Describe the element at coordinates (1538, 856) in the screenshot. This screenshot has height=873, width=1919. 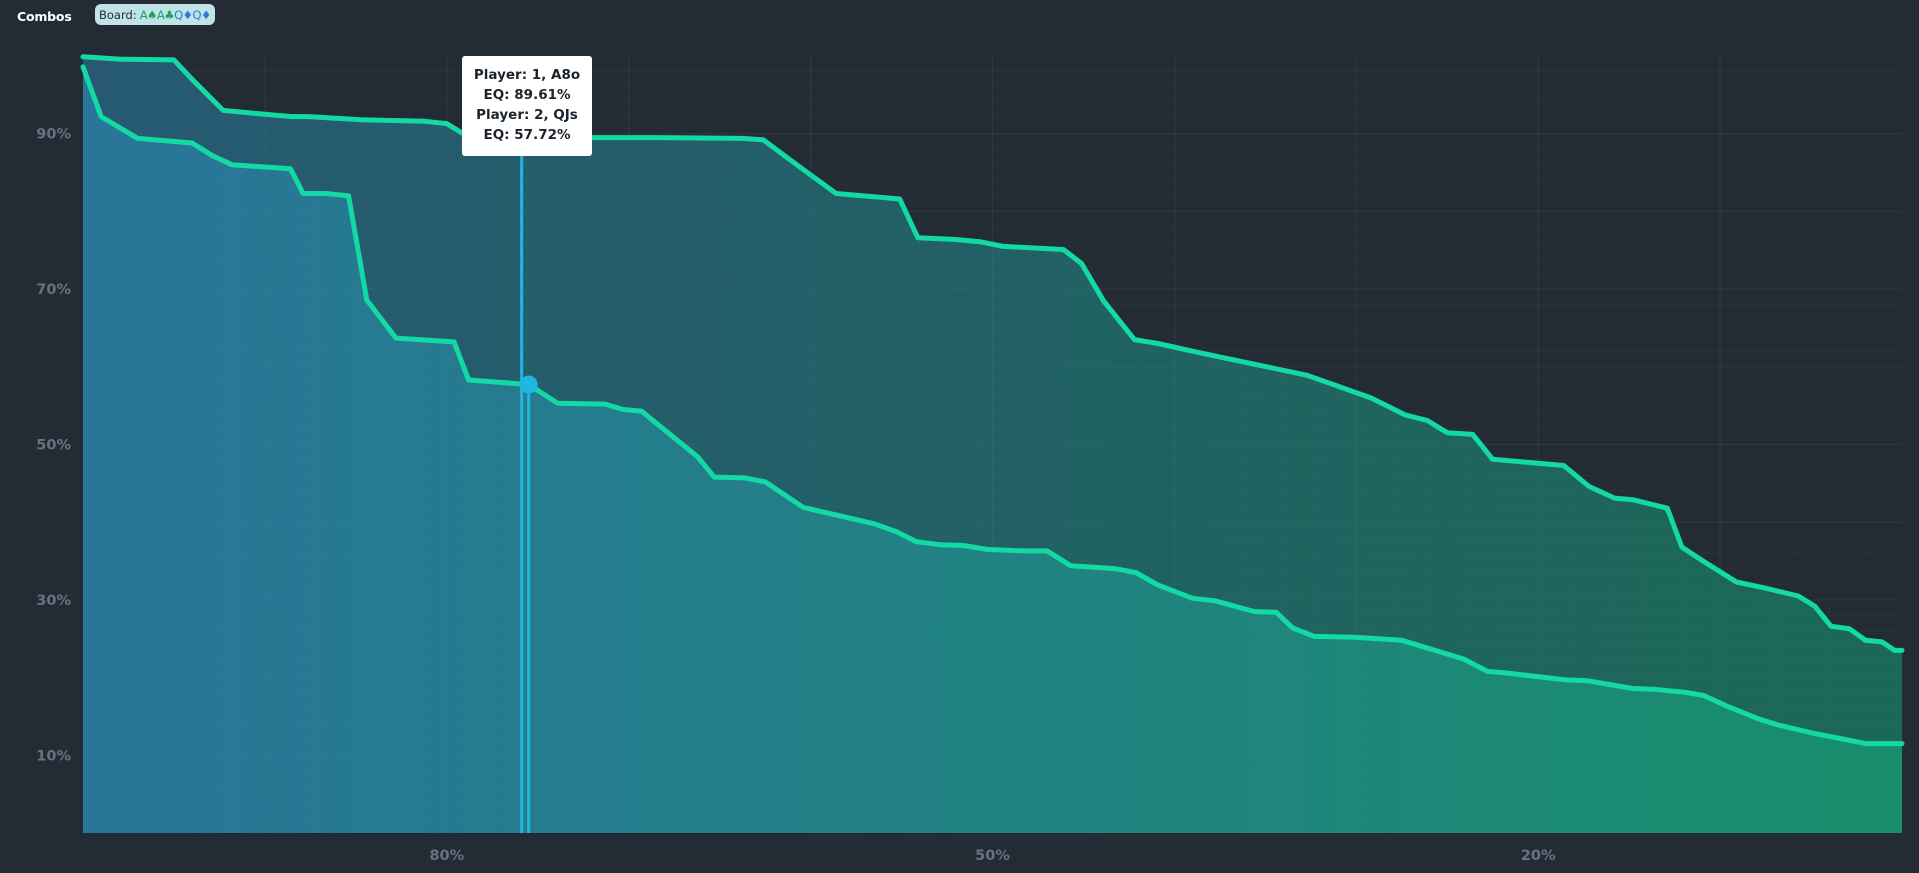
I see `x-tick-label: 20%` at that location.